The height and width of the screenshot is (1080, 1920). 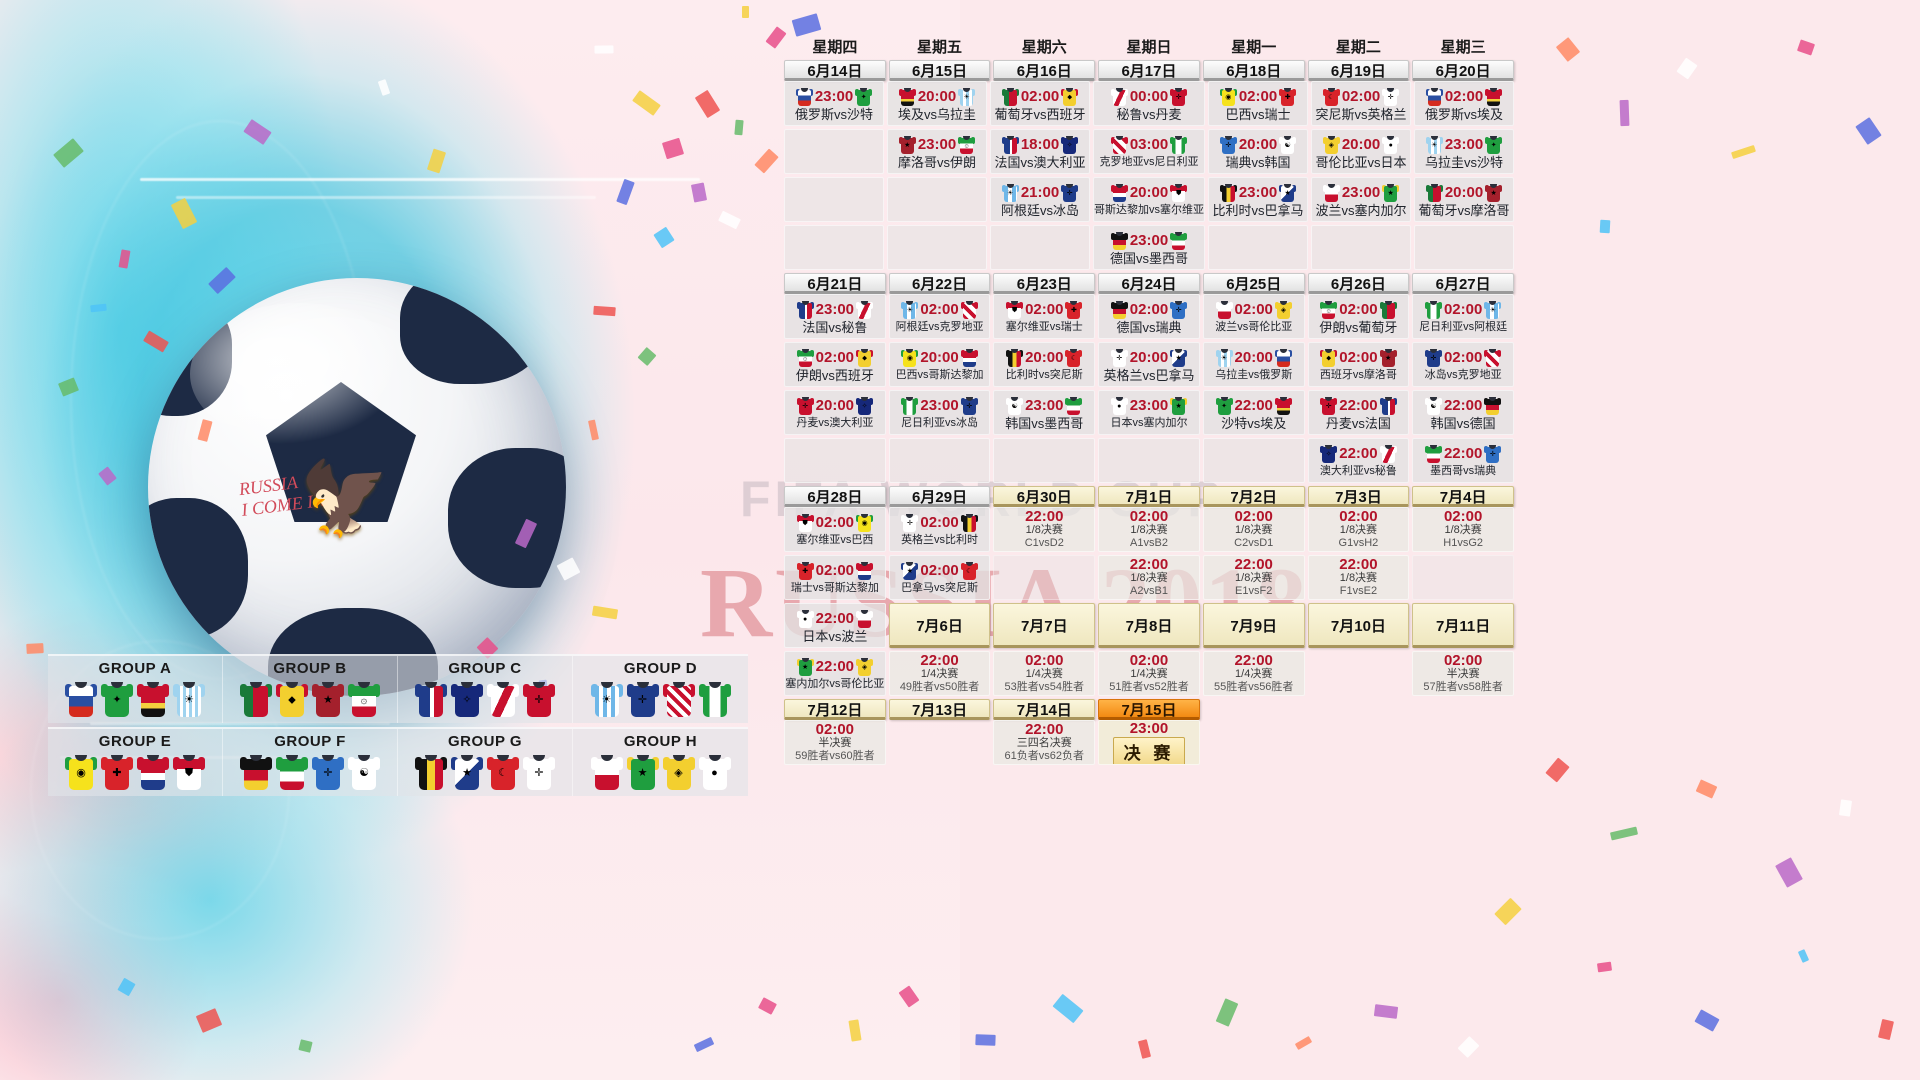 I want to click on date-header-6月30日: 6月30日, so click(x=1044, y=496).